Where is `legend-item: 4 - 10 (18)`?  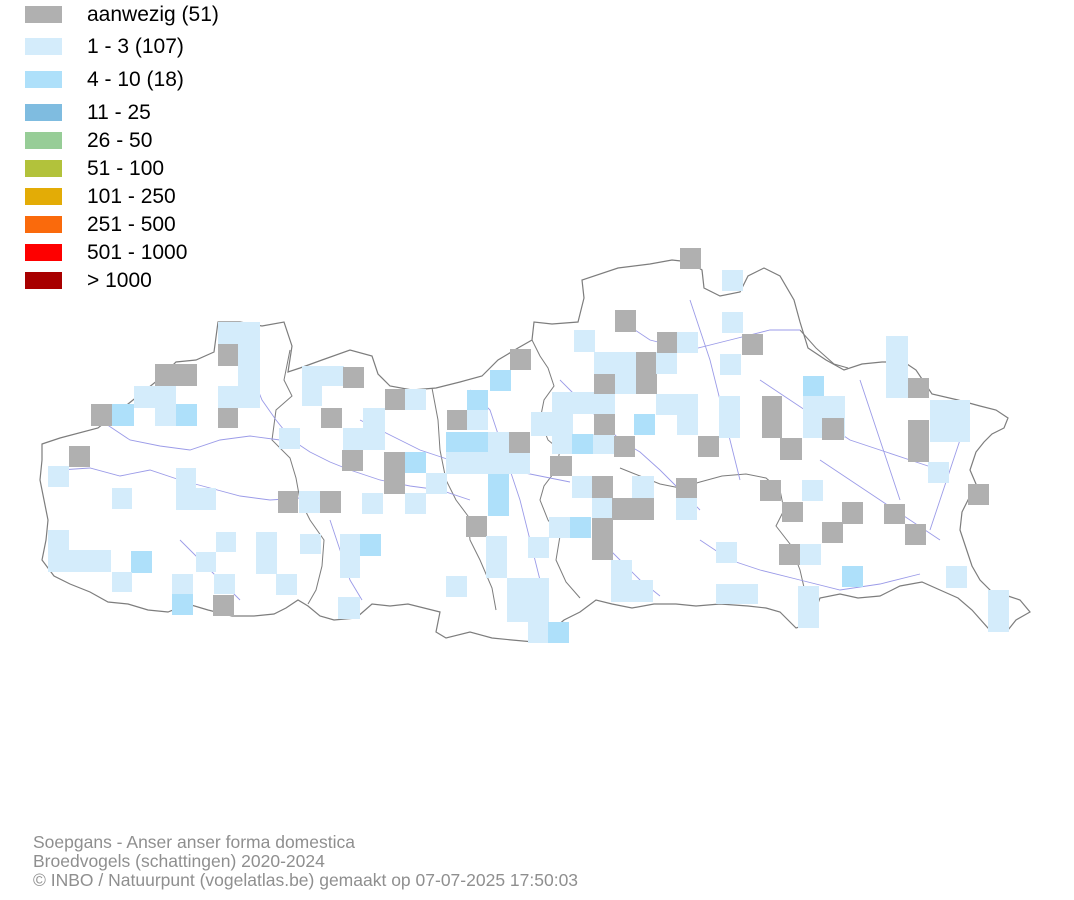
legend-item: 4 - 10 (18) is located at coordinates (185, 80).